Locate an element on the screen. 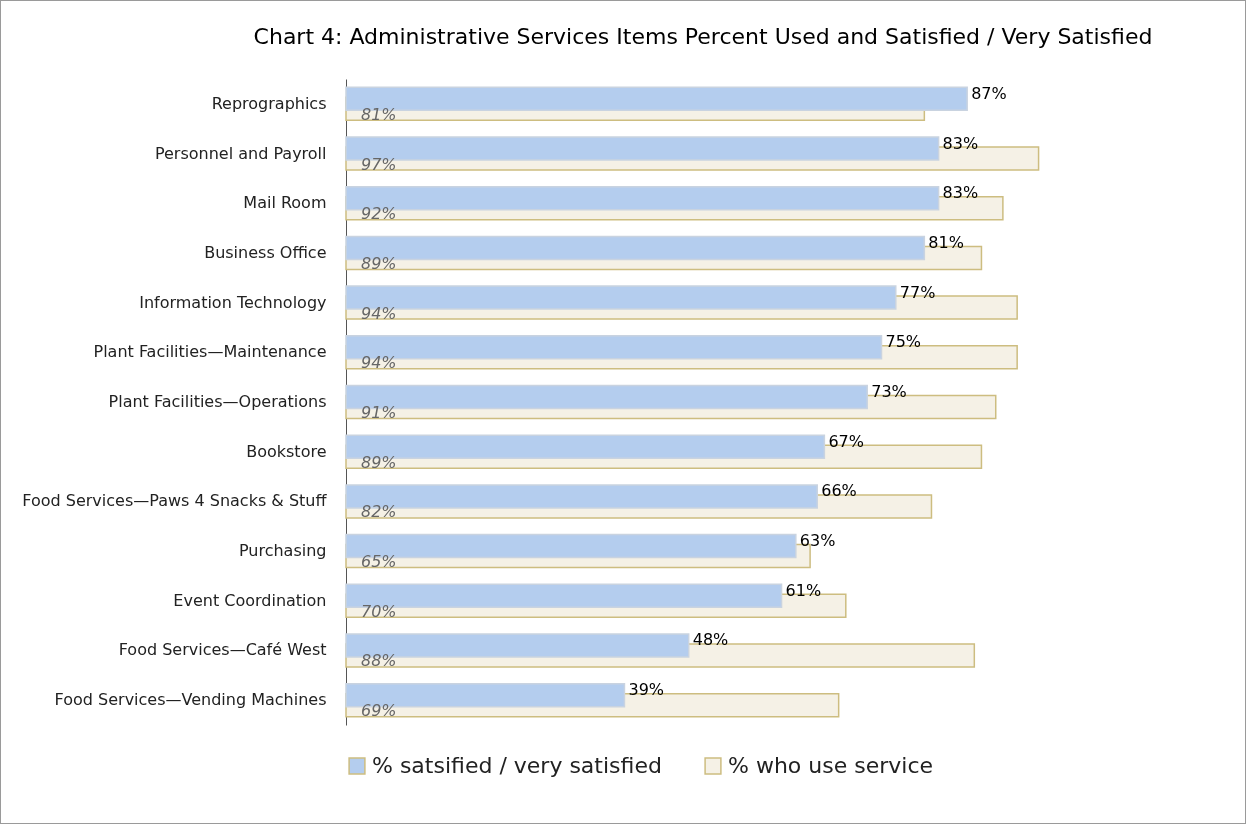 The width and height of the screenshot is (1250, 828). y-tick-label: Food Services—Vending Machines is located at coordinates (190, 700).